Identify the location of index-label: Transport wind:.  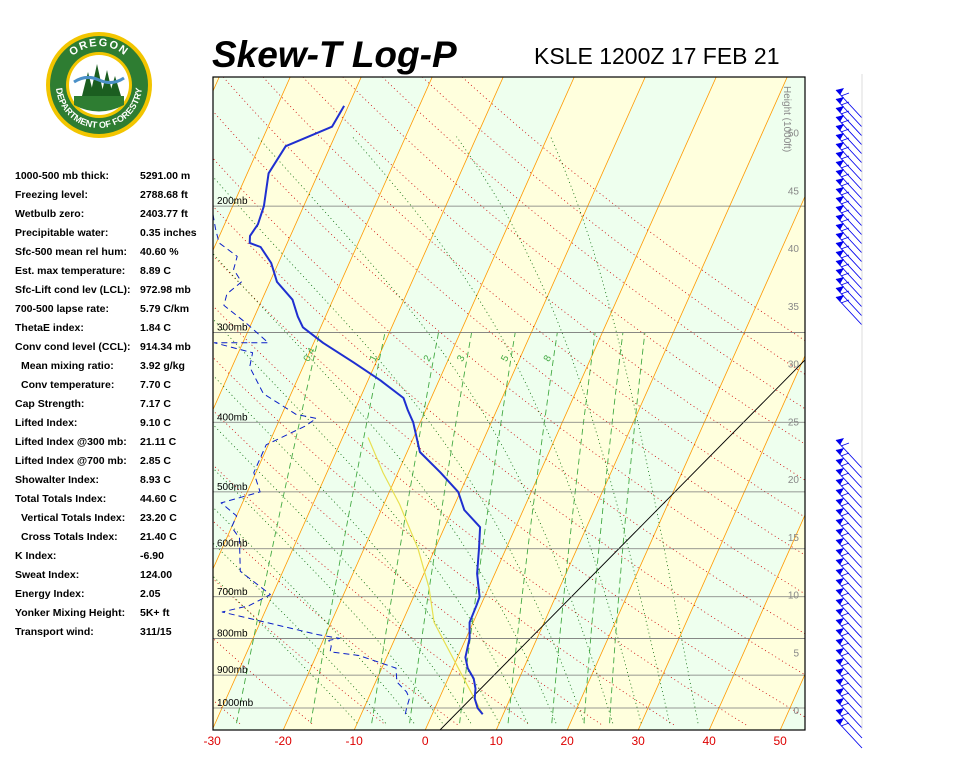
(54, 632).